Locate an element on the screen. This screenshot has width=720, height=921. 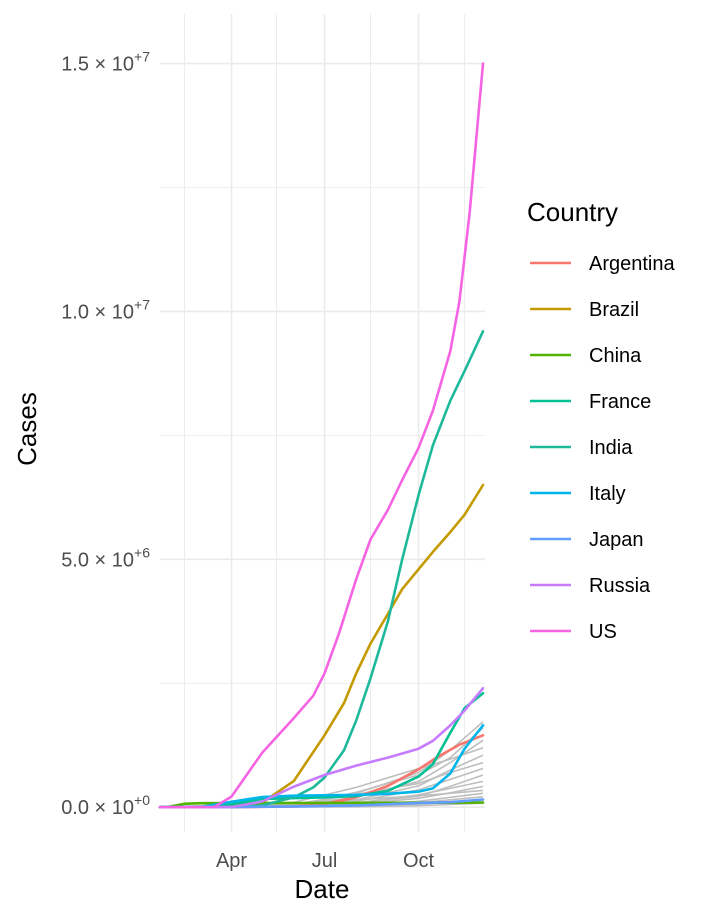
x-axis-title: Date is located at coordinates (322, 889).